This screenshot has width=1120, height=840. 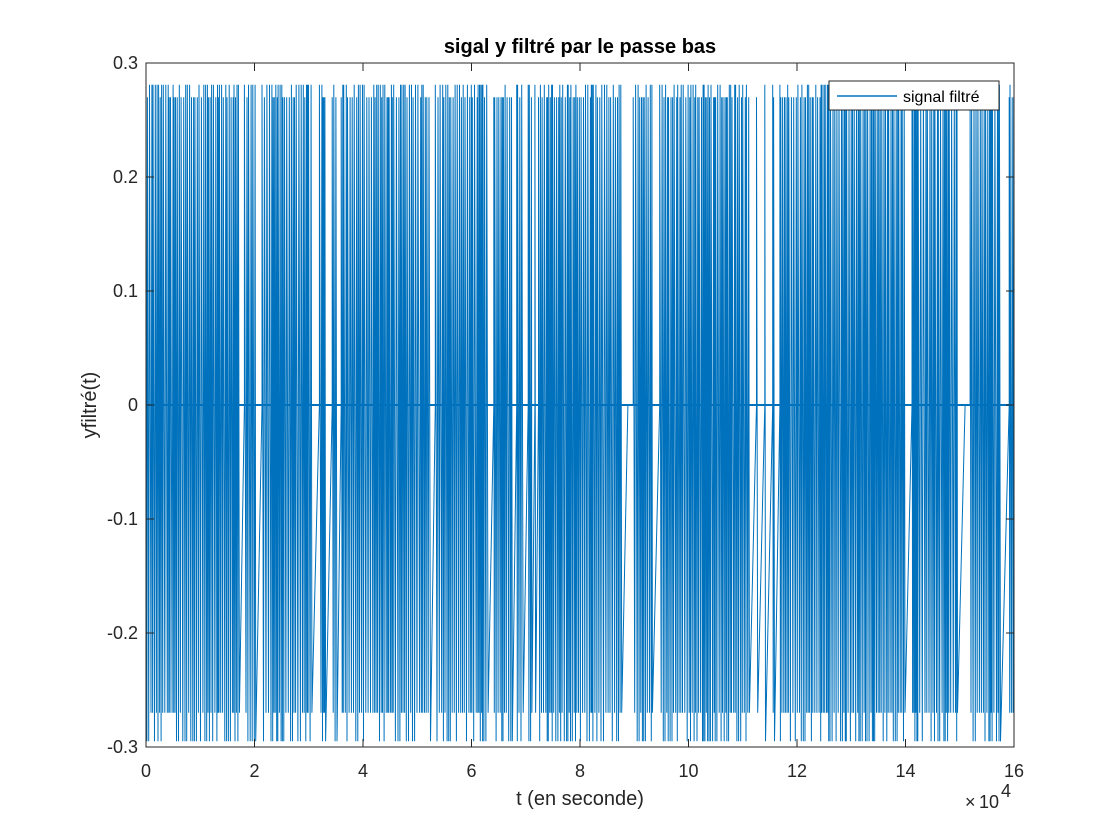 What do you see at coordinates (146, 771) in the screenshot?
I see `x-tick-label: 0` at bounding box center [146, 771].